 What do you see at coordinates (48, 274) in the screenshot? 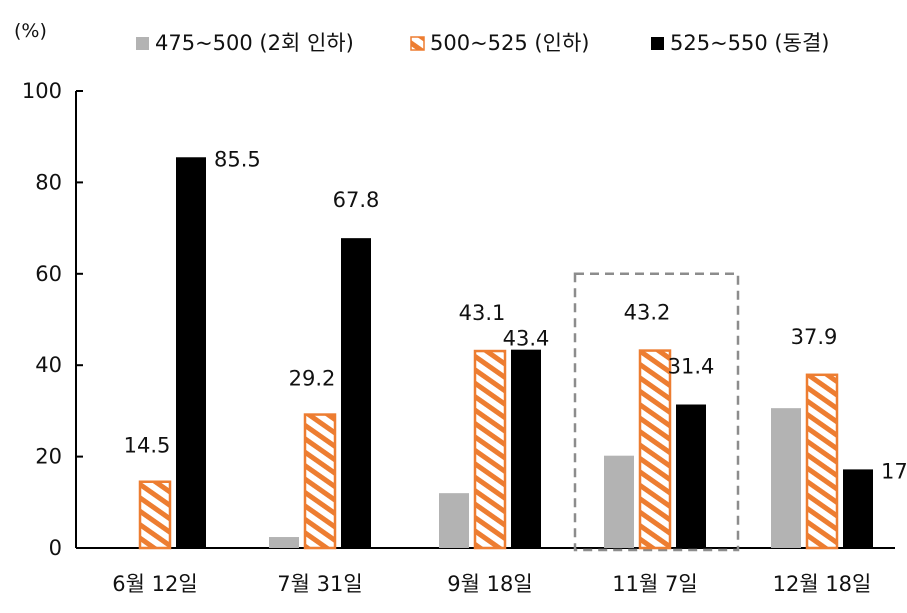
I see `y-tick-label: 60` at bounding box center [48, 274].